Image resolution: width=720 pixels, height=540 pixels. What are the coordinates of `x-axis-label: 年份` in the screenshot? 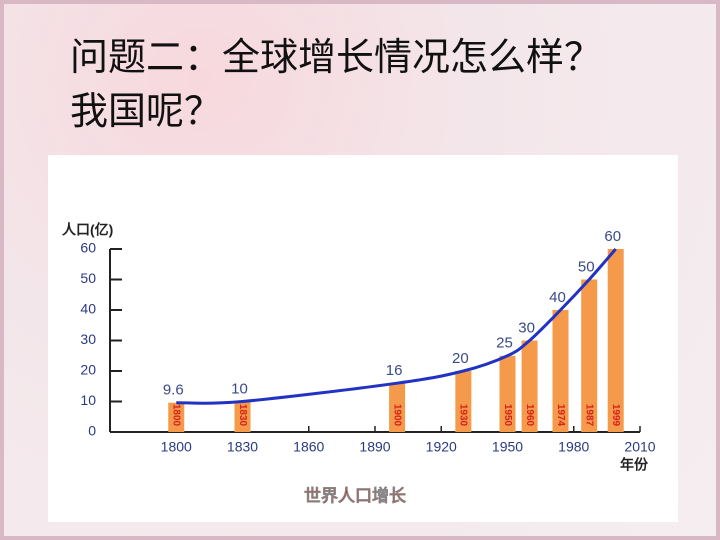 It's located at (634, 465).